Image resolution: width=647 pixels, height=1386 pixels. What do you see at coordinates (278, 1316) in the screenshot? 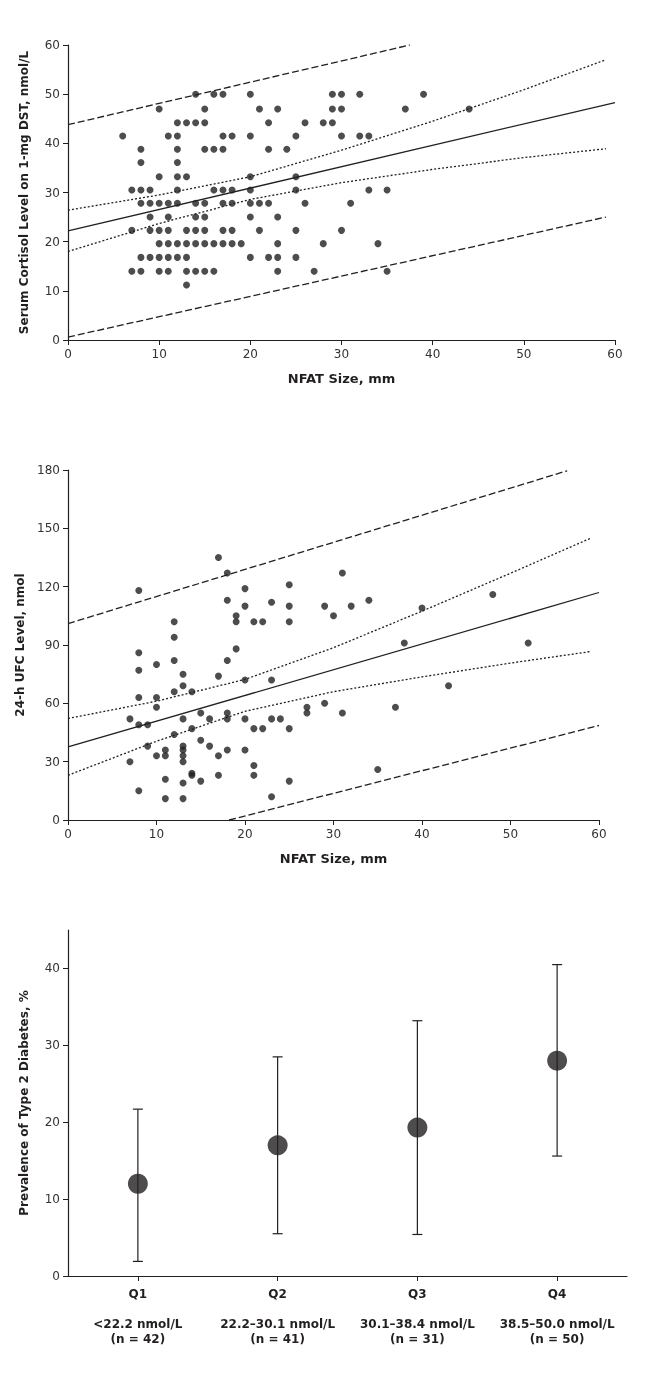
I see `category-label: Q2 22.2–30.1 nmol/L (n = 41)` at bounding box center [278, 1316].